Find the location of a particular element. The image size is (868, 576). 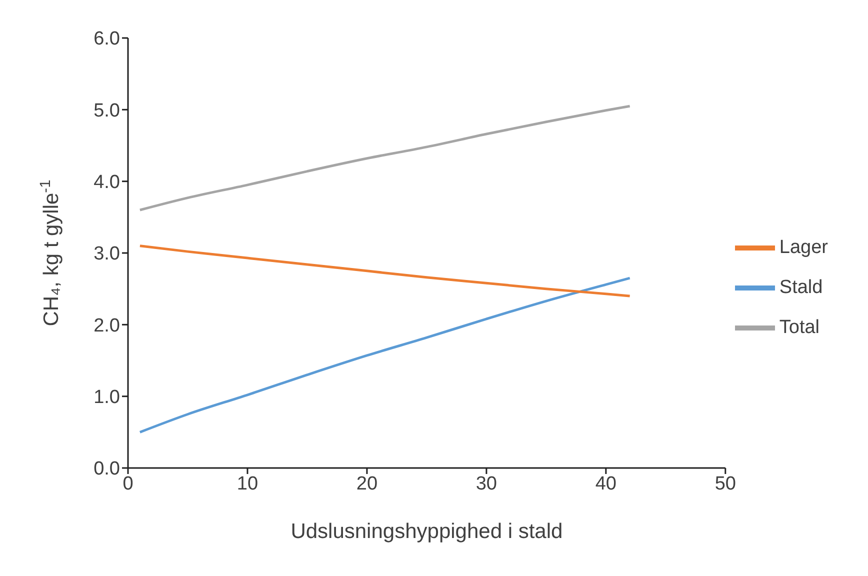

x-tick-label: 10 is located at coordinates (247, 483).